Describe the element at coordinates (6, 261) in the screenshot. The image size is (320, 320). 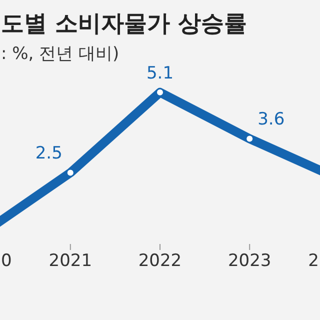
I see `x-tick-label: 0` at that location.